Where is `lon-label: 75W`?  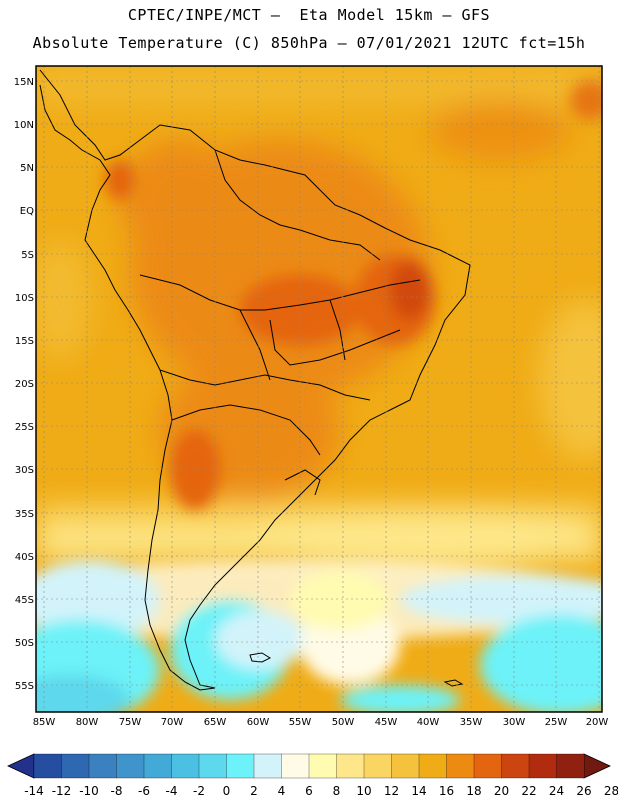
lon-label: 75W is located at coordinates (130, 722).